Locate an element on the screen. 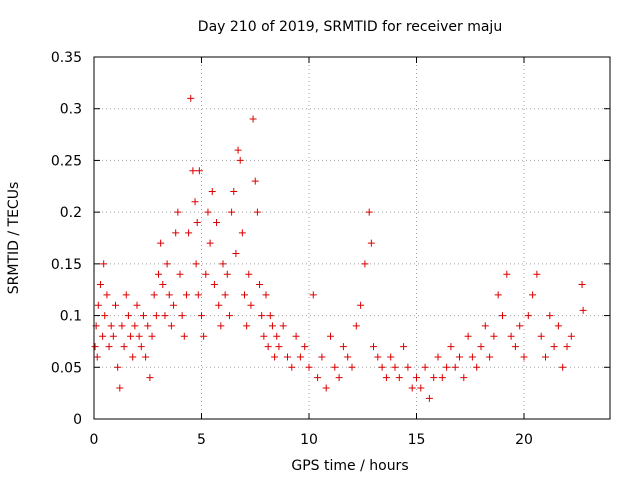  x-axis-label: GPS time / hours is located at coordinates (349, 466).